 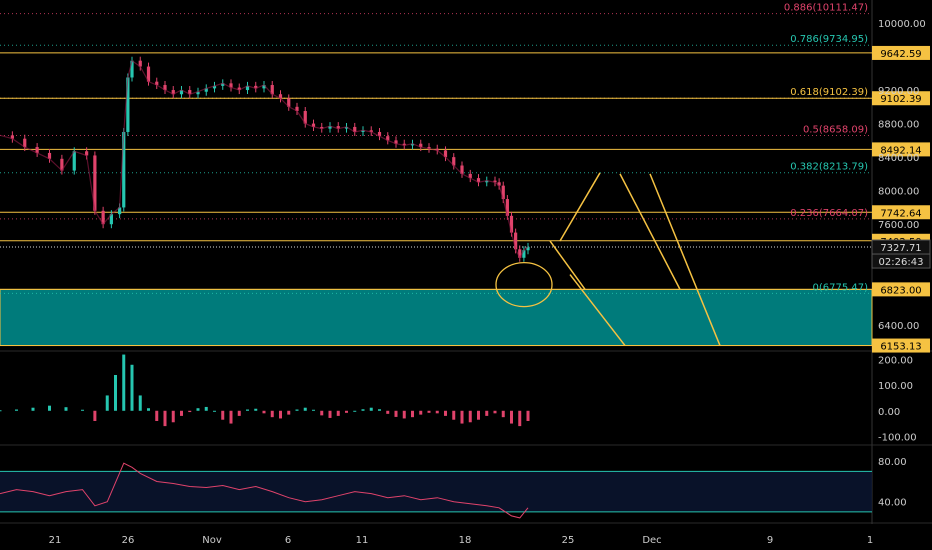 What do you see at coordinates (897, 437) in the screenshot?
I see `hist-tick-label: -100.00` at bounding box center [897, 437].